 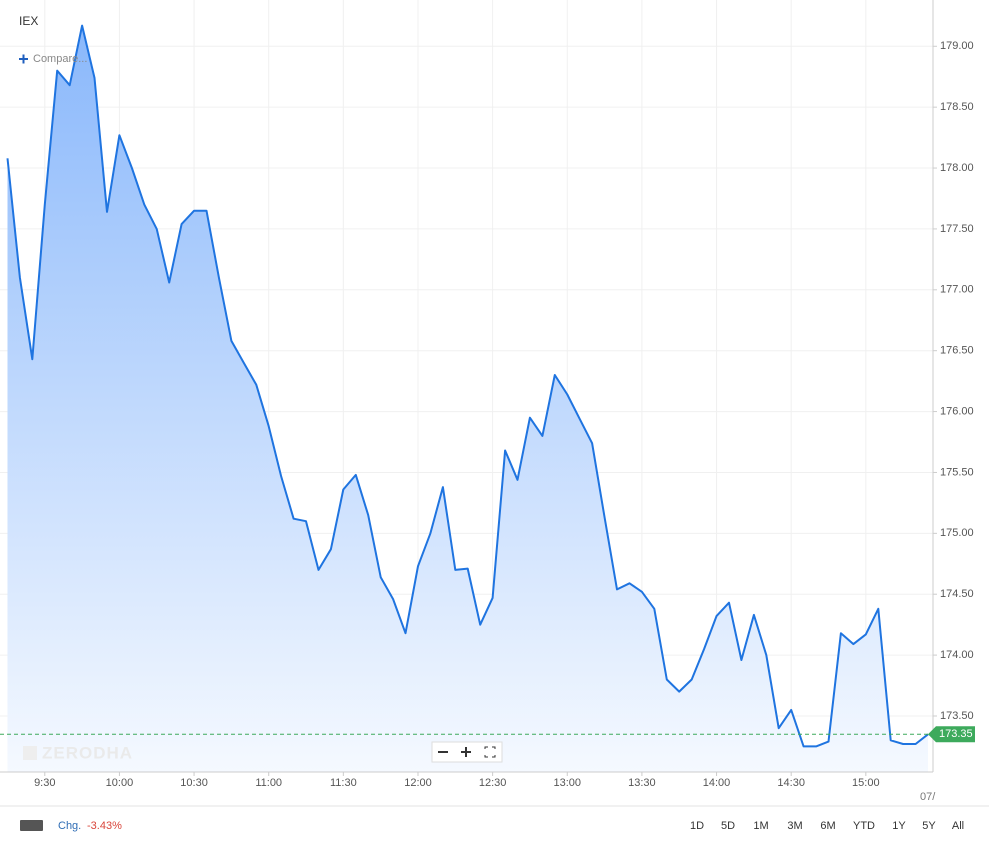 What do you see at coordinates (194, 783) in the screenshot?
I see `x-tick-label: 10:30` at bounding box center [194, 783].